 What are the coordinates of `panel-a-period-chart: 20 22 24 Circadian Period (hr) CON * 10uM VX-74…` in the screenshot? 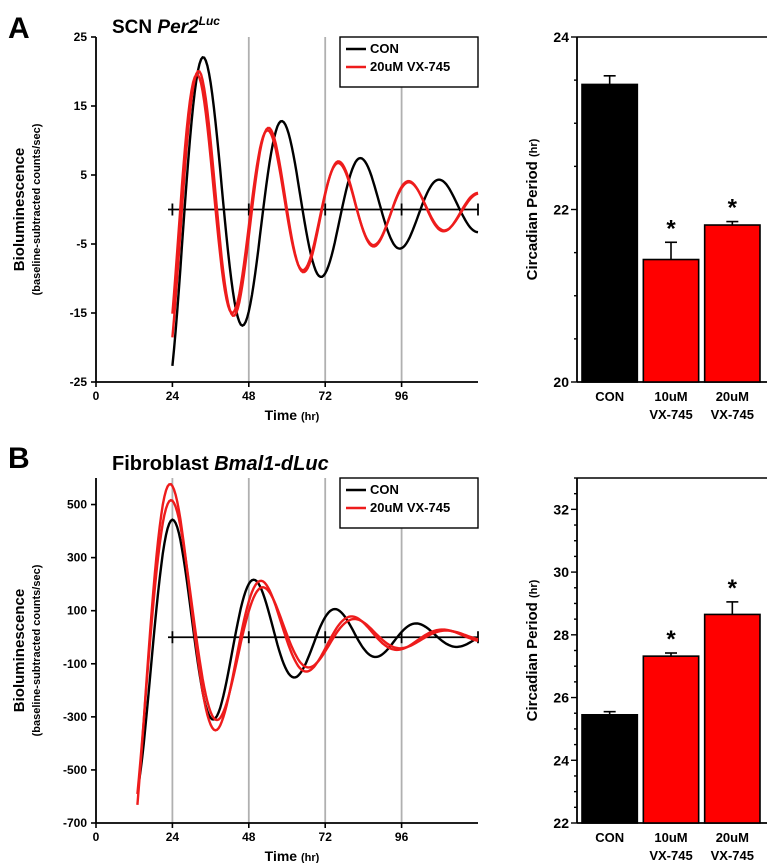 It's located at (645, 225).